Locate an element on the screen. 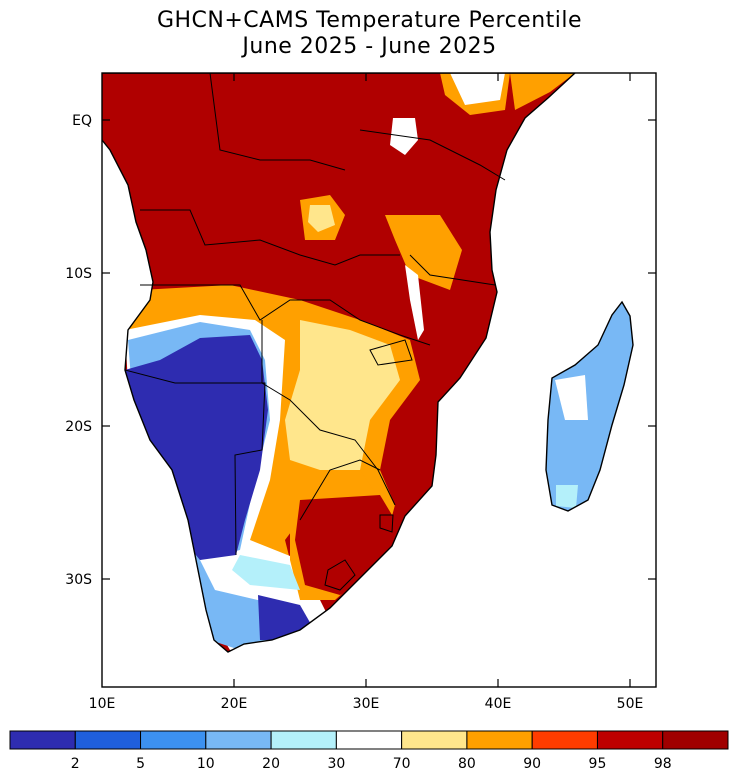  legend-labels: 2 5 10 20 30 70 80 90 95 98 is located at coordinates (371, 764).